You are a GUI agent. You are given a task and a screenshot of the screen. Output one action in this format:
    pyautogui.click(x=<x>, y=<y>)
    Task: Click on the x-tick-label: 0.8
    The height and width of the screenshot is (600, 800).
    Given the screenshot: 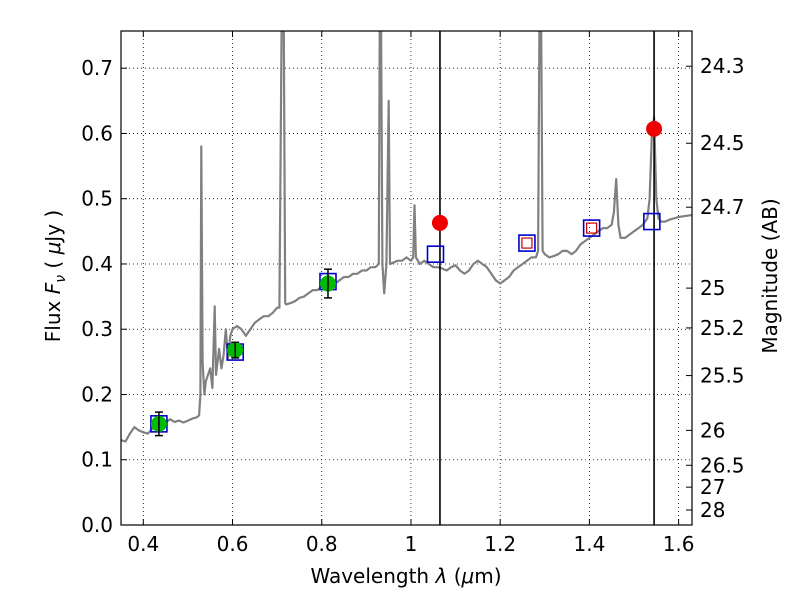 What is the action you would take?
    pyautogui.click(x=322, y=544)
    